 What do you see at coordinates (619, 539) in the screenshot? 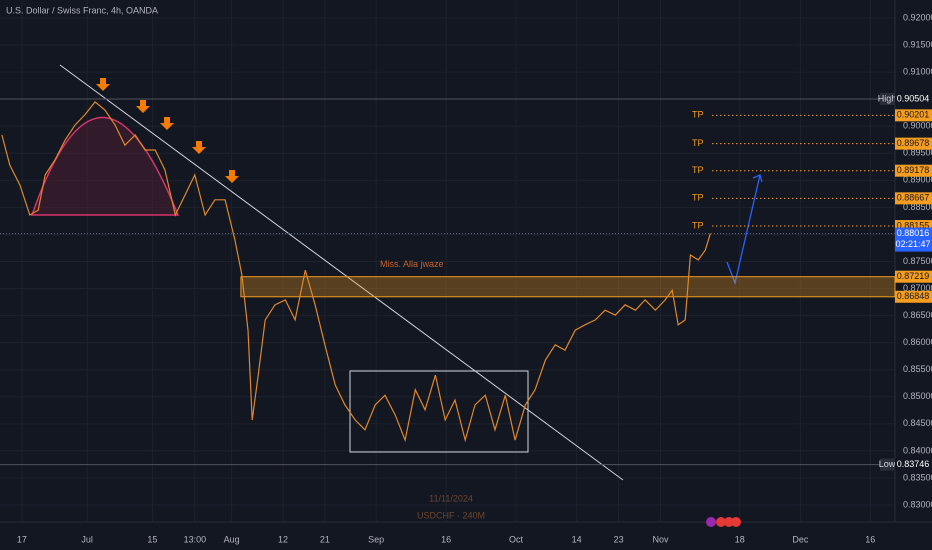
I see `x-tick-label: 23` at bounding box center [619, 539].